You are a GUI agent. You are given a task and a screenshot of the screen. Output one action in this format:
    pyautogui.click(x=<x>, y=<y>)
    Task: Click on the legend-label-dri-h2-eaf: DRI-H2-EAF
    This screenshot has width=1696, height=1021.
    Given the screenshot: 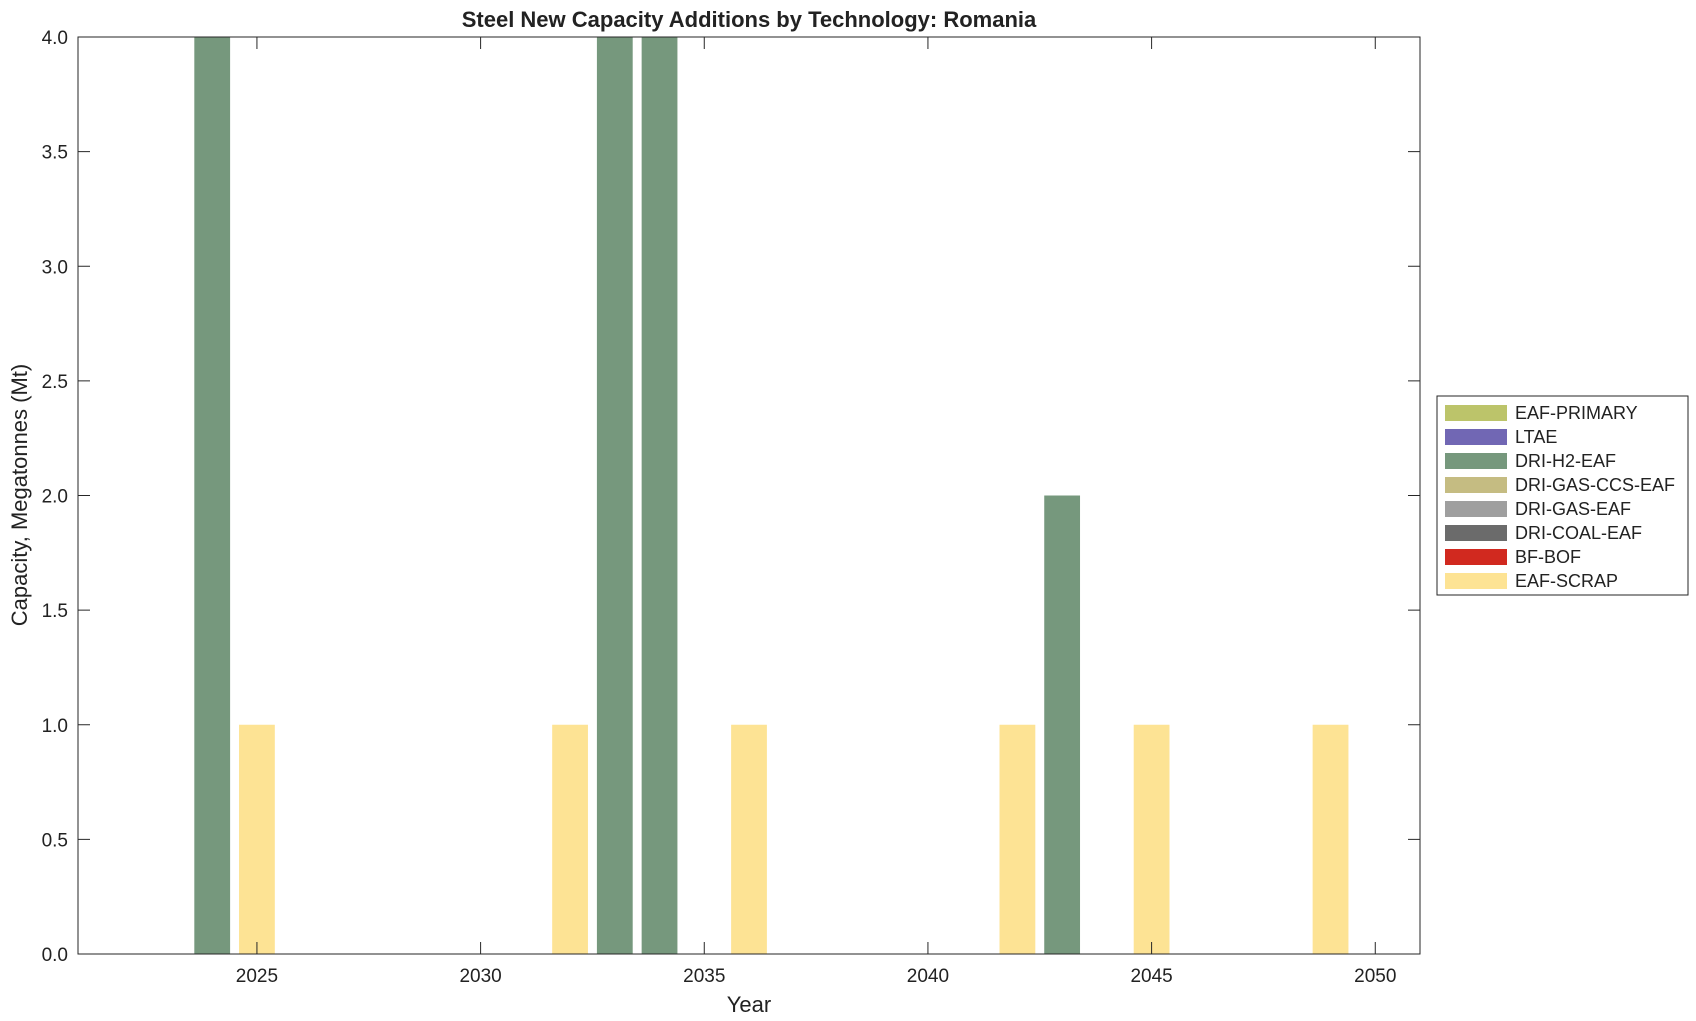 What is the action you would take?
    pyautogui.click(x=1565, y=461)
    